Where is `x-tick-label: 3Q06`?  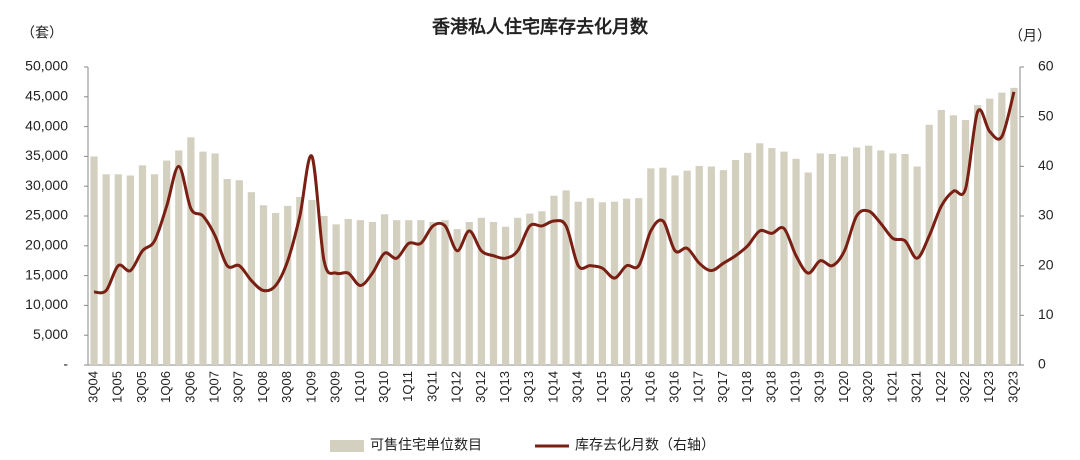 x-tick-label: 3Q06 is located at coordinates (189, 387).